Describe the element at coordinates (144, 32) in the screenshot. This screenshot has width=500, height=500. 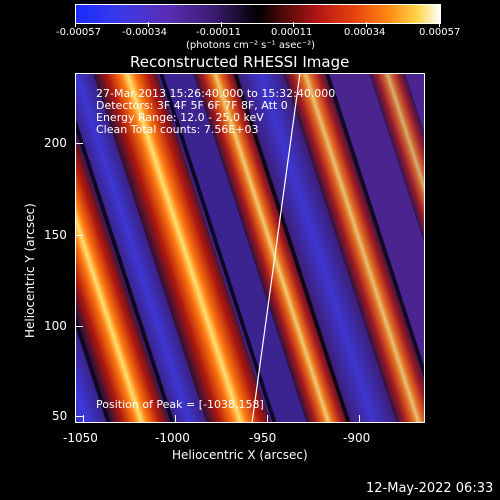
I see `colorbar-tick-label: -0.00034` at that location.